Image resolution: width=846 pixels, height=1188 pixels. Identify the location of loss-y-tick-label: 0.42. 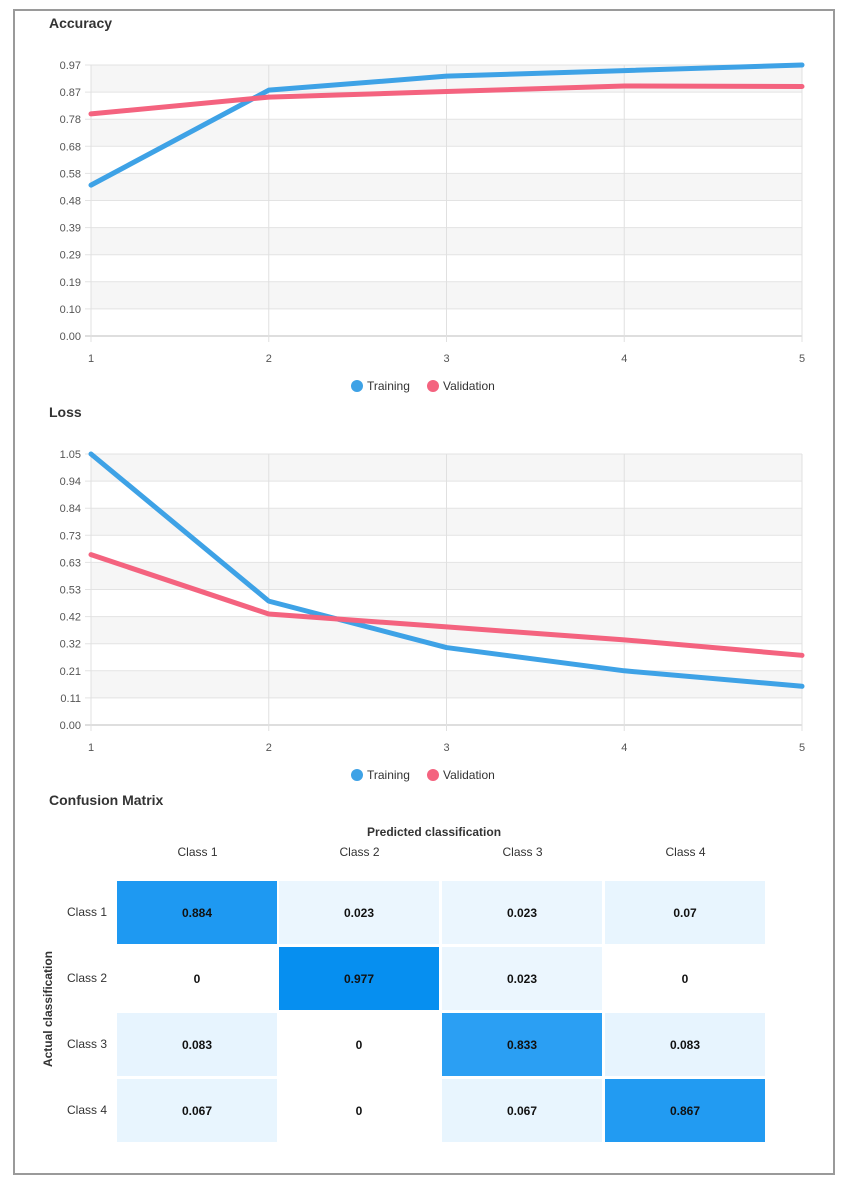
(70, 618).